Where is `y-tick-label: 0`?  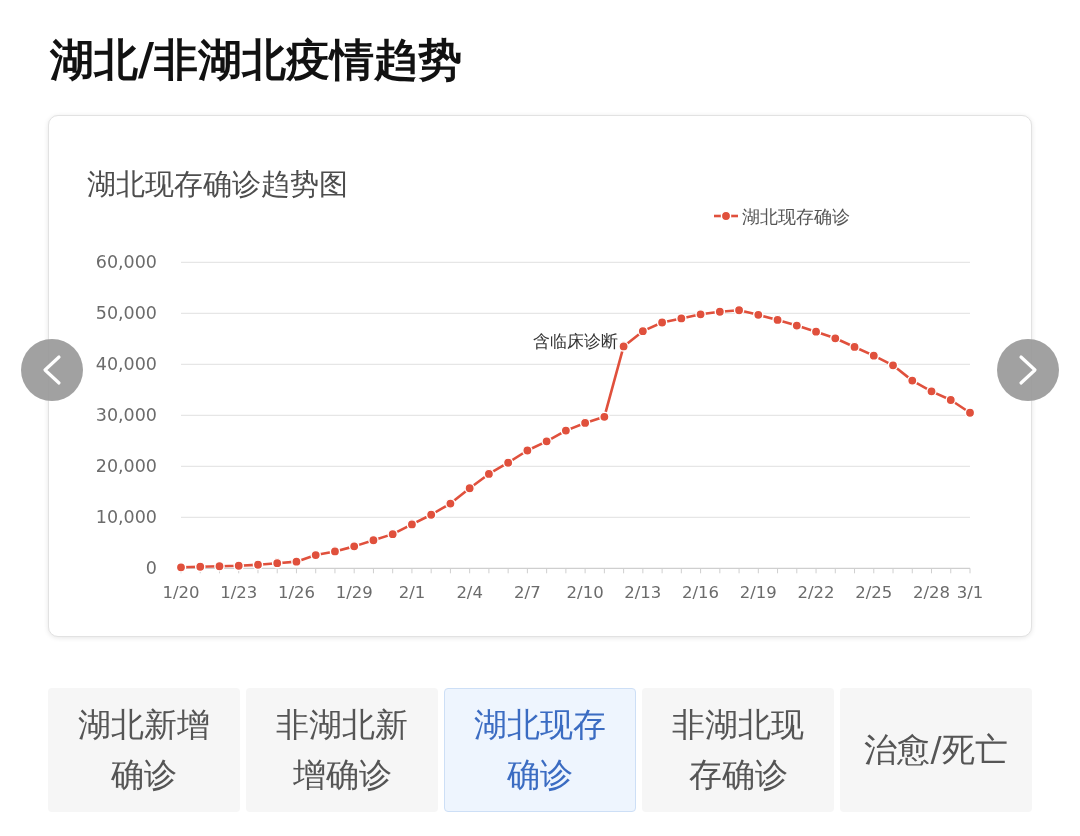 y-tick-label: 0 is located at coordinates (151, 568).